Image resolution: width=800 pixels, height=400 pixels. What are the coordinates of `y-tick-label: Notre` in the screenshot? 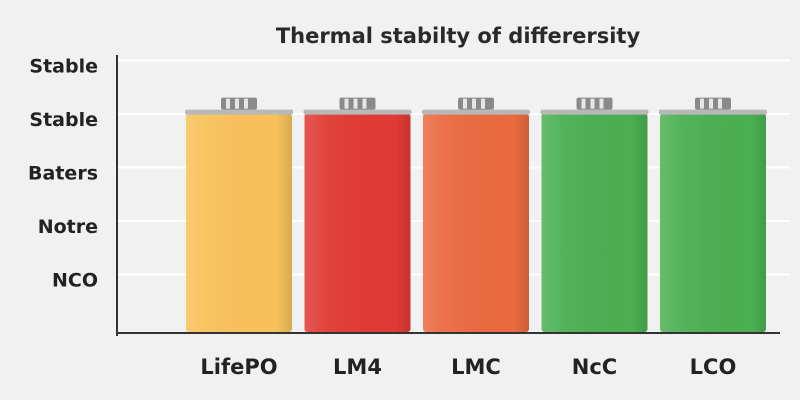 It's located at (68, 227).